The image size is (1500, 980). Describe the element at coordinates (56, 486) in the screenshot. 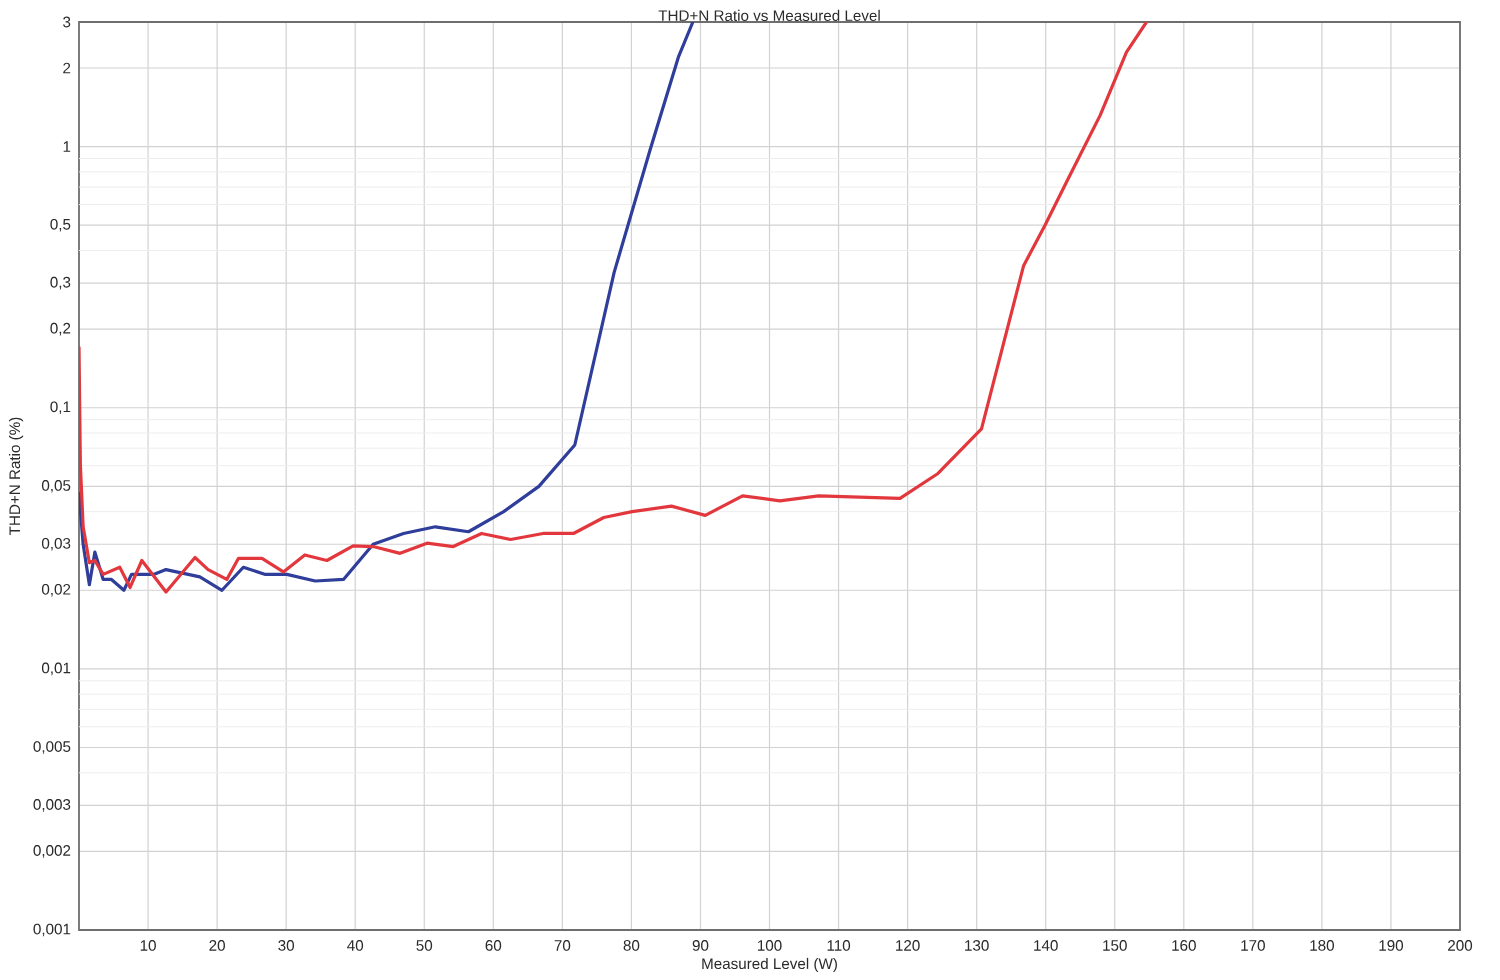

I see `y-tick-label: 0,05` at that location.